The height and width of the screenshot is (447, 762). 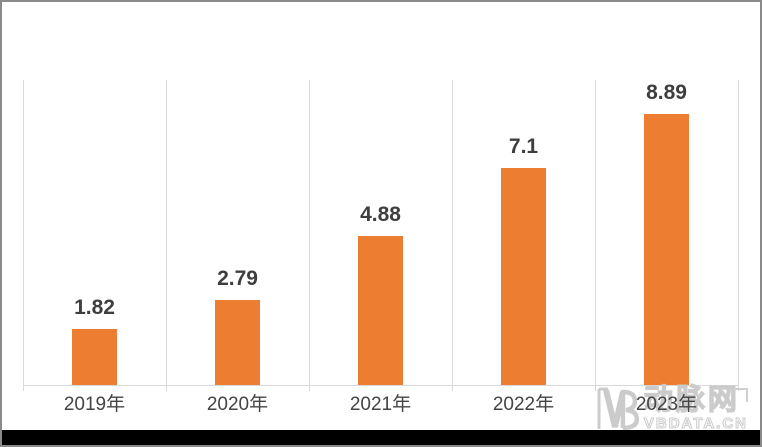 I want to click on watermark-text-block: 动脉网 VBDATA.CN, so click(x=695, y=408).